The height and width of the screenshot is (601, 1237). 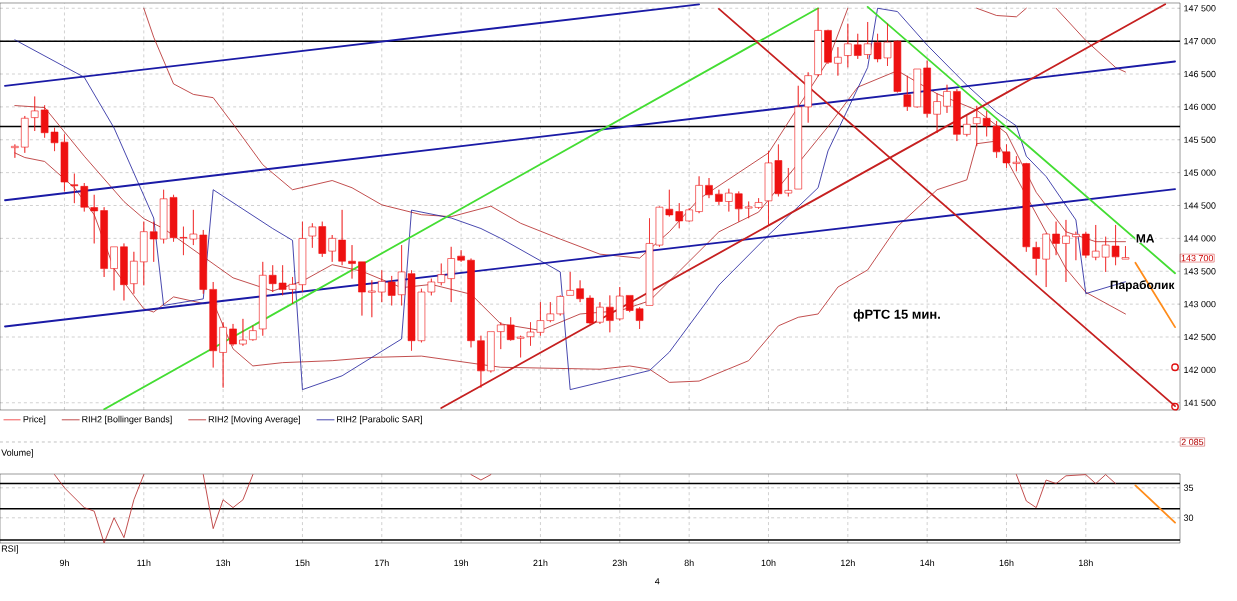 What do you see at coordinates (1200, 370) in the screenshot?
I see `y-tick-label: 142 000` at bounding box center [1200, 370].